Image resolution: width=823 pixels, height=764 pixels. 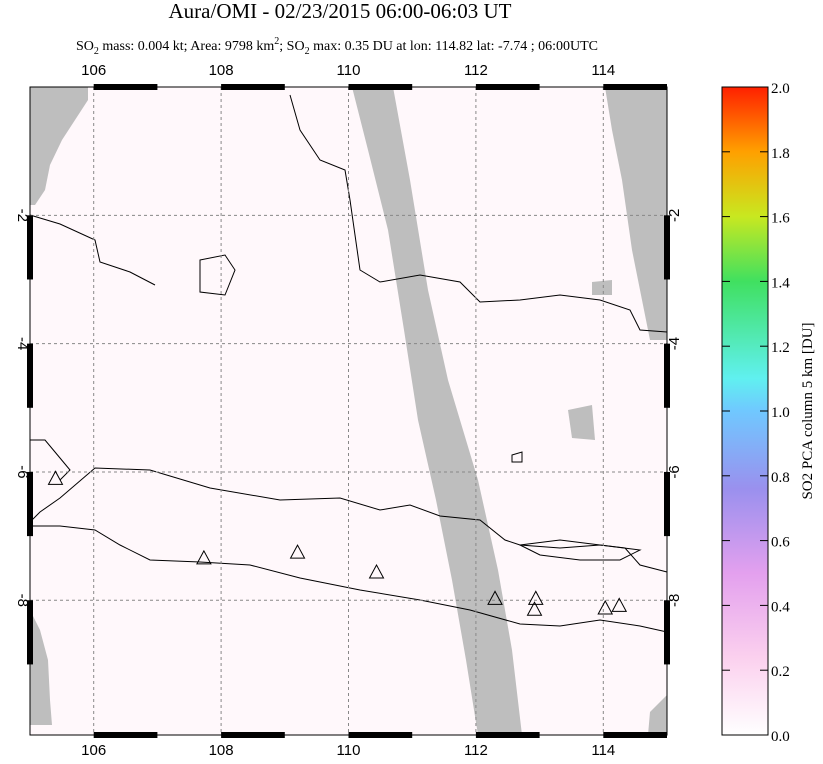 What do you see at coordinates (780, 89) in the screenshot?
I see `colorbar-tick-label: 2.0` at bounding box center [780, 89].